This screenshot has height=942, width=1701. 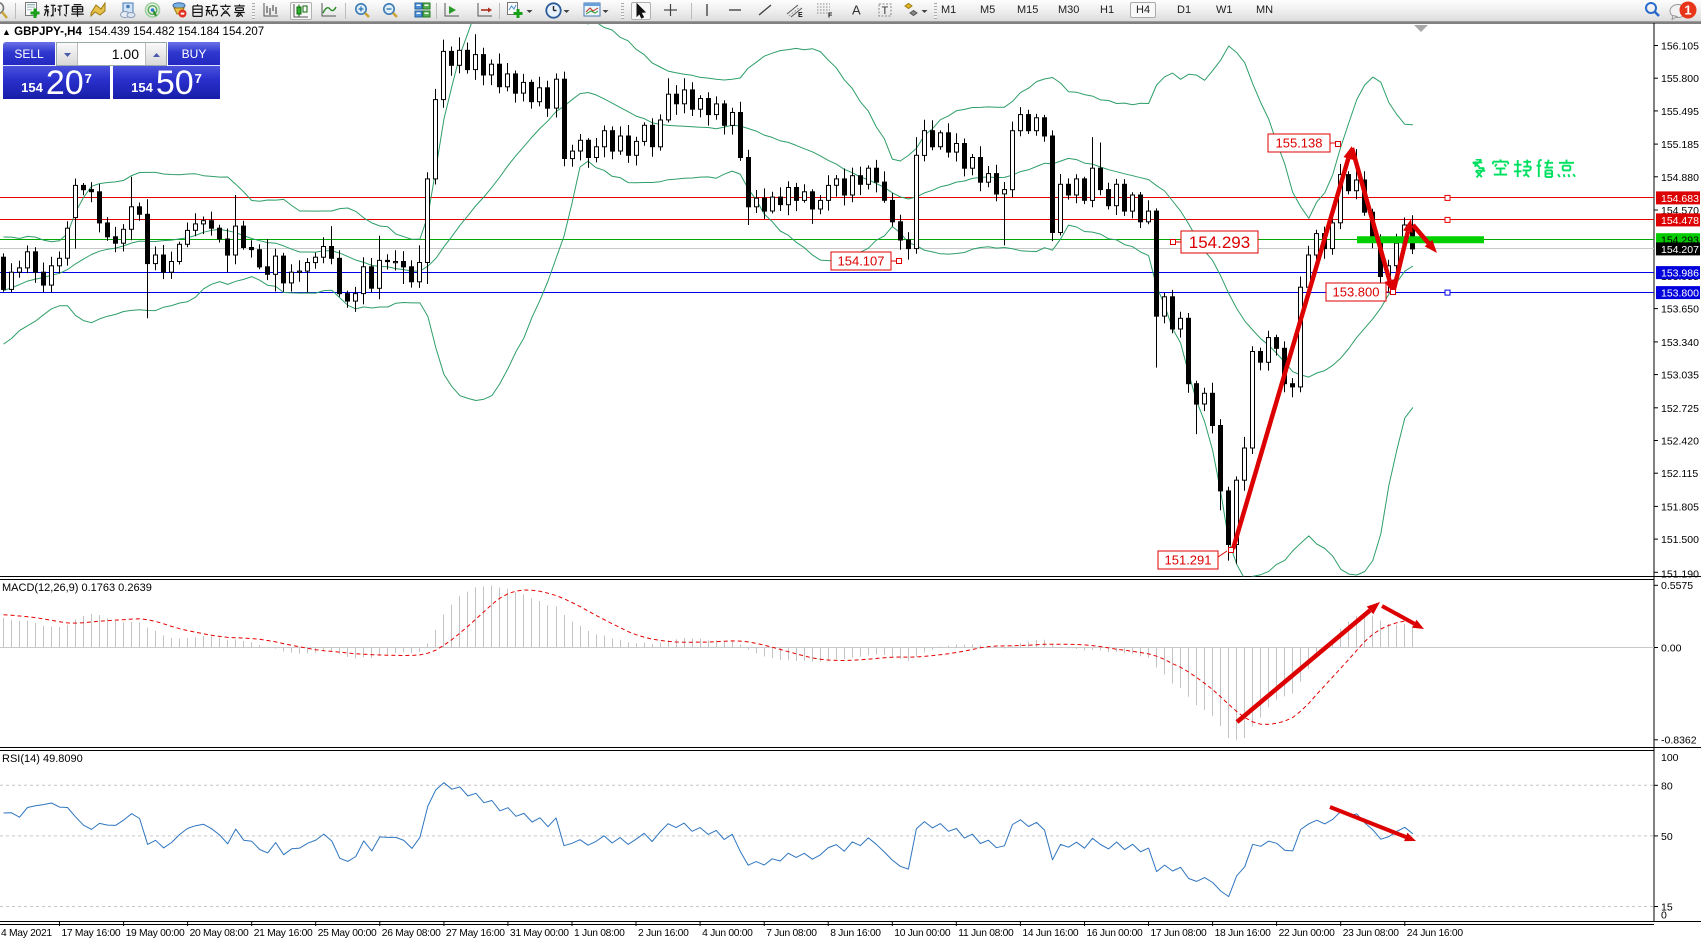 What do you see at coordinates (1680, 199) in the screenshot?
I see `svg-text: 154.683` at bounding box center [1680, 199].